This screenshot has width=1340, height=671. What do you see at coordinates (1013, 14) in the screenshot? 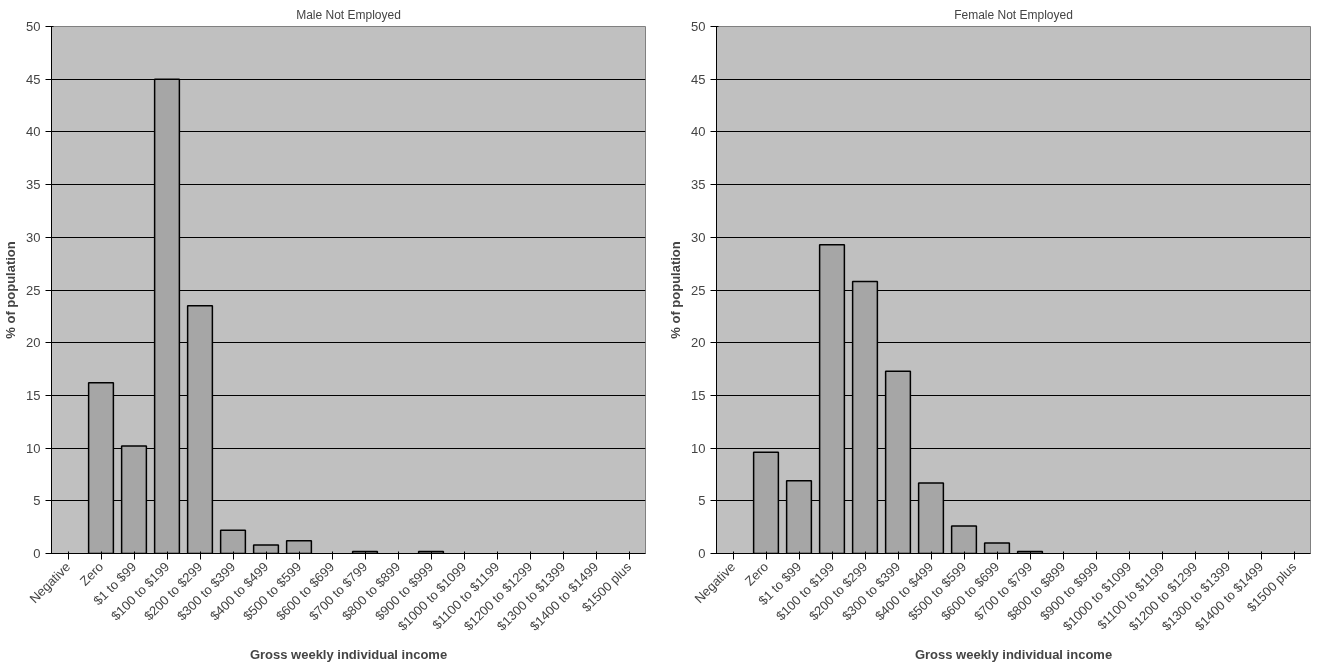
I see `chart-title: Female Not Employed` at bounding box center [1013, 14].